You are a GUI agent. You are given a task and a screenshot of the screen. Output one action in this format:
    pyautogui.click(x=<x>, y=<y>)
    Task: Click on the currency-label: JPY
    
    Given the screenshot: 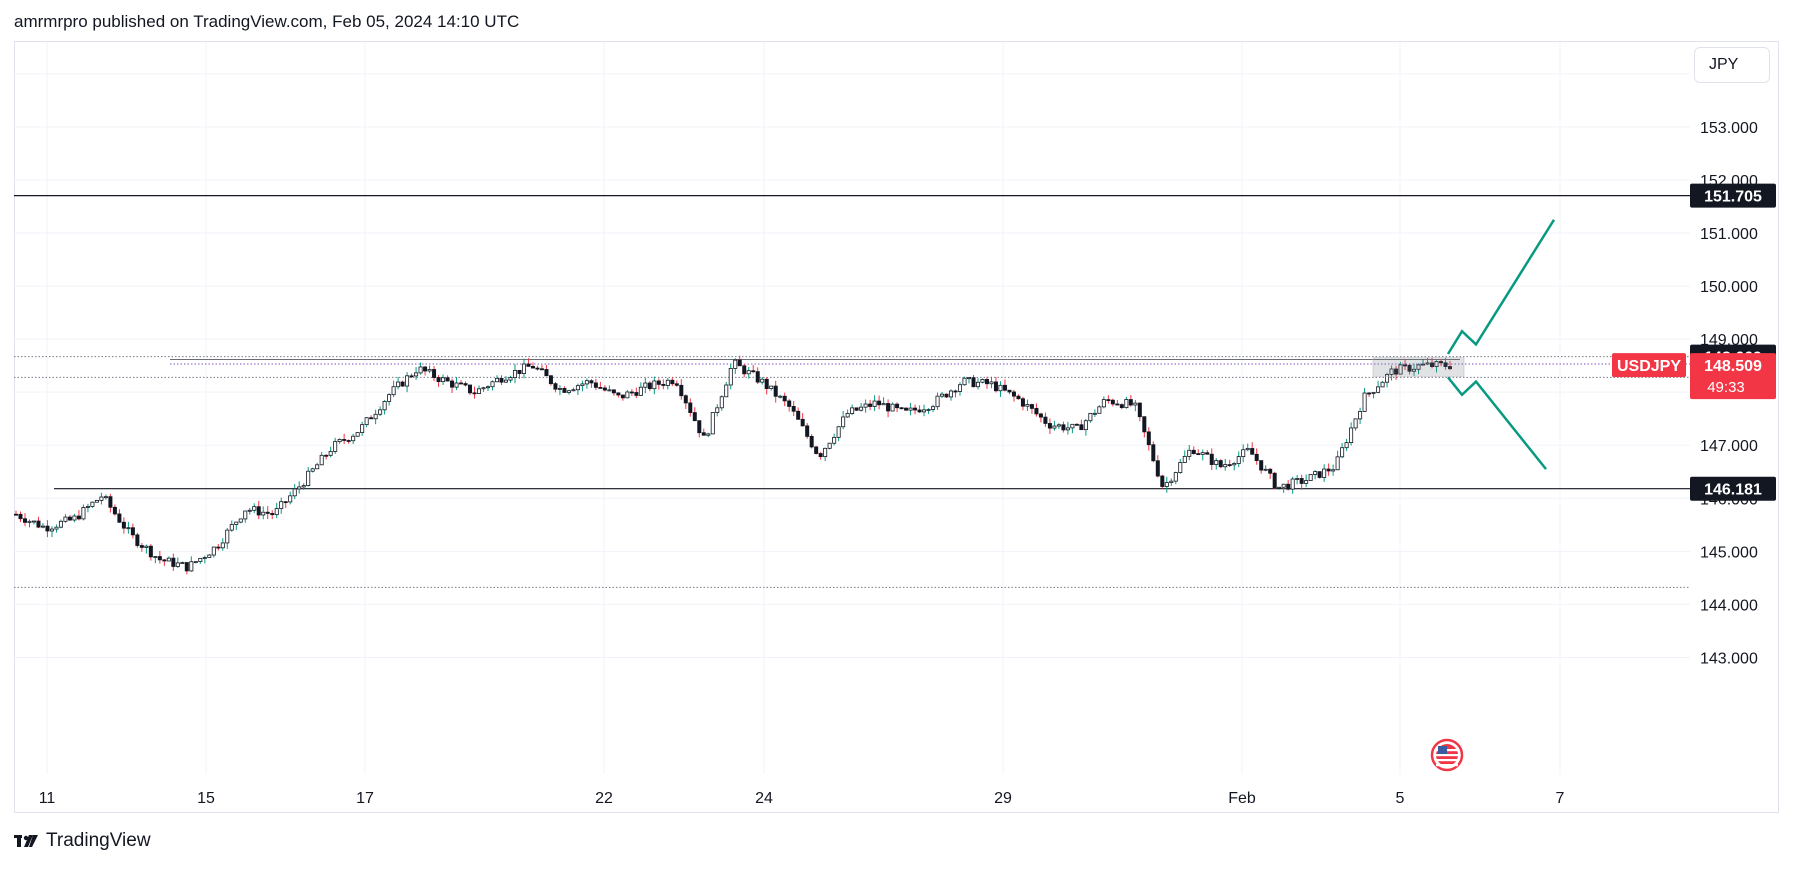 What is the action you would take?
    pyautogui.click(x=1732, y=65)
    